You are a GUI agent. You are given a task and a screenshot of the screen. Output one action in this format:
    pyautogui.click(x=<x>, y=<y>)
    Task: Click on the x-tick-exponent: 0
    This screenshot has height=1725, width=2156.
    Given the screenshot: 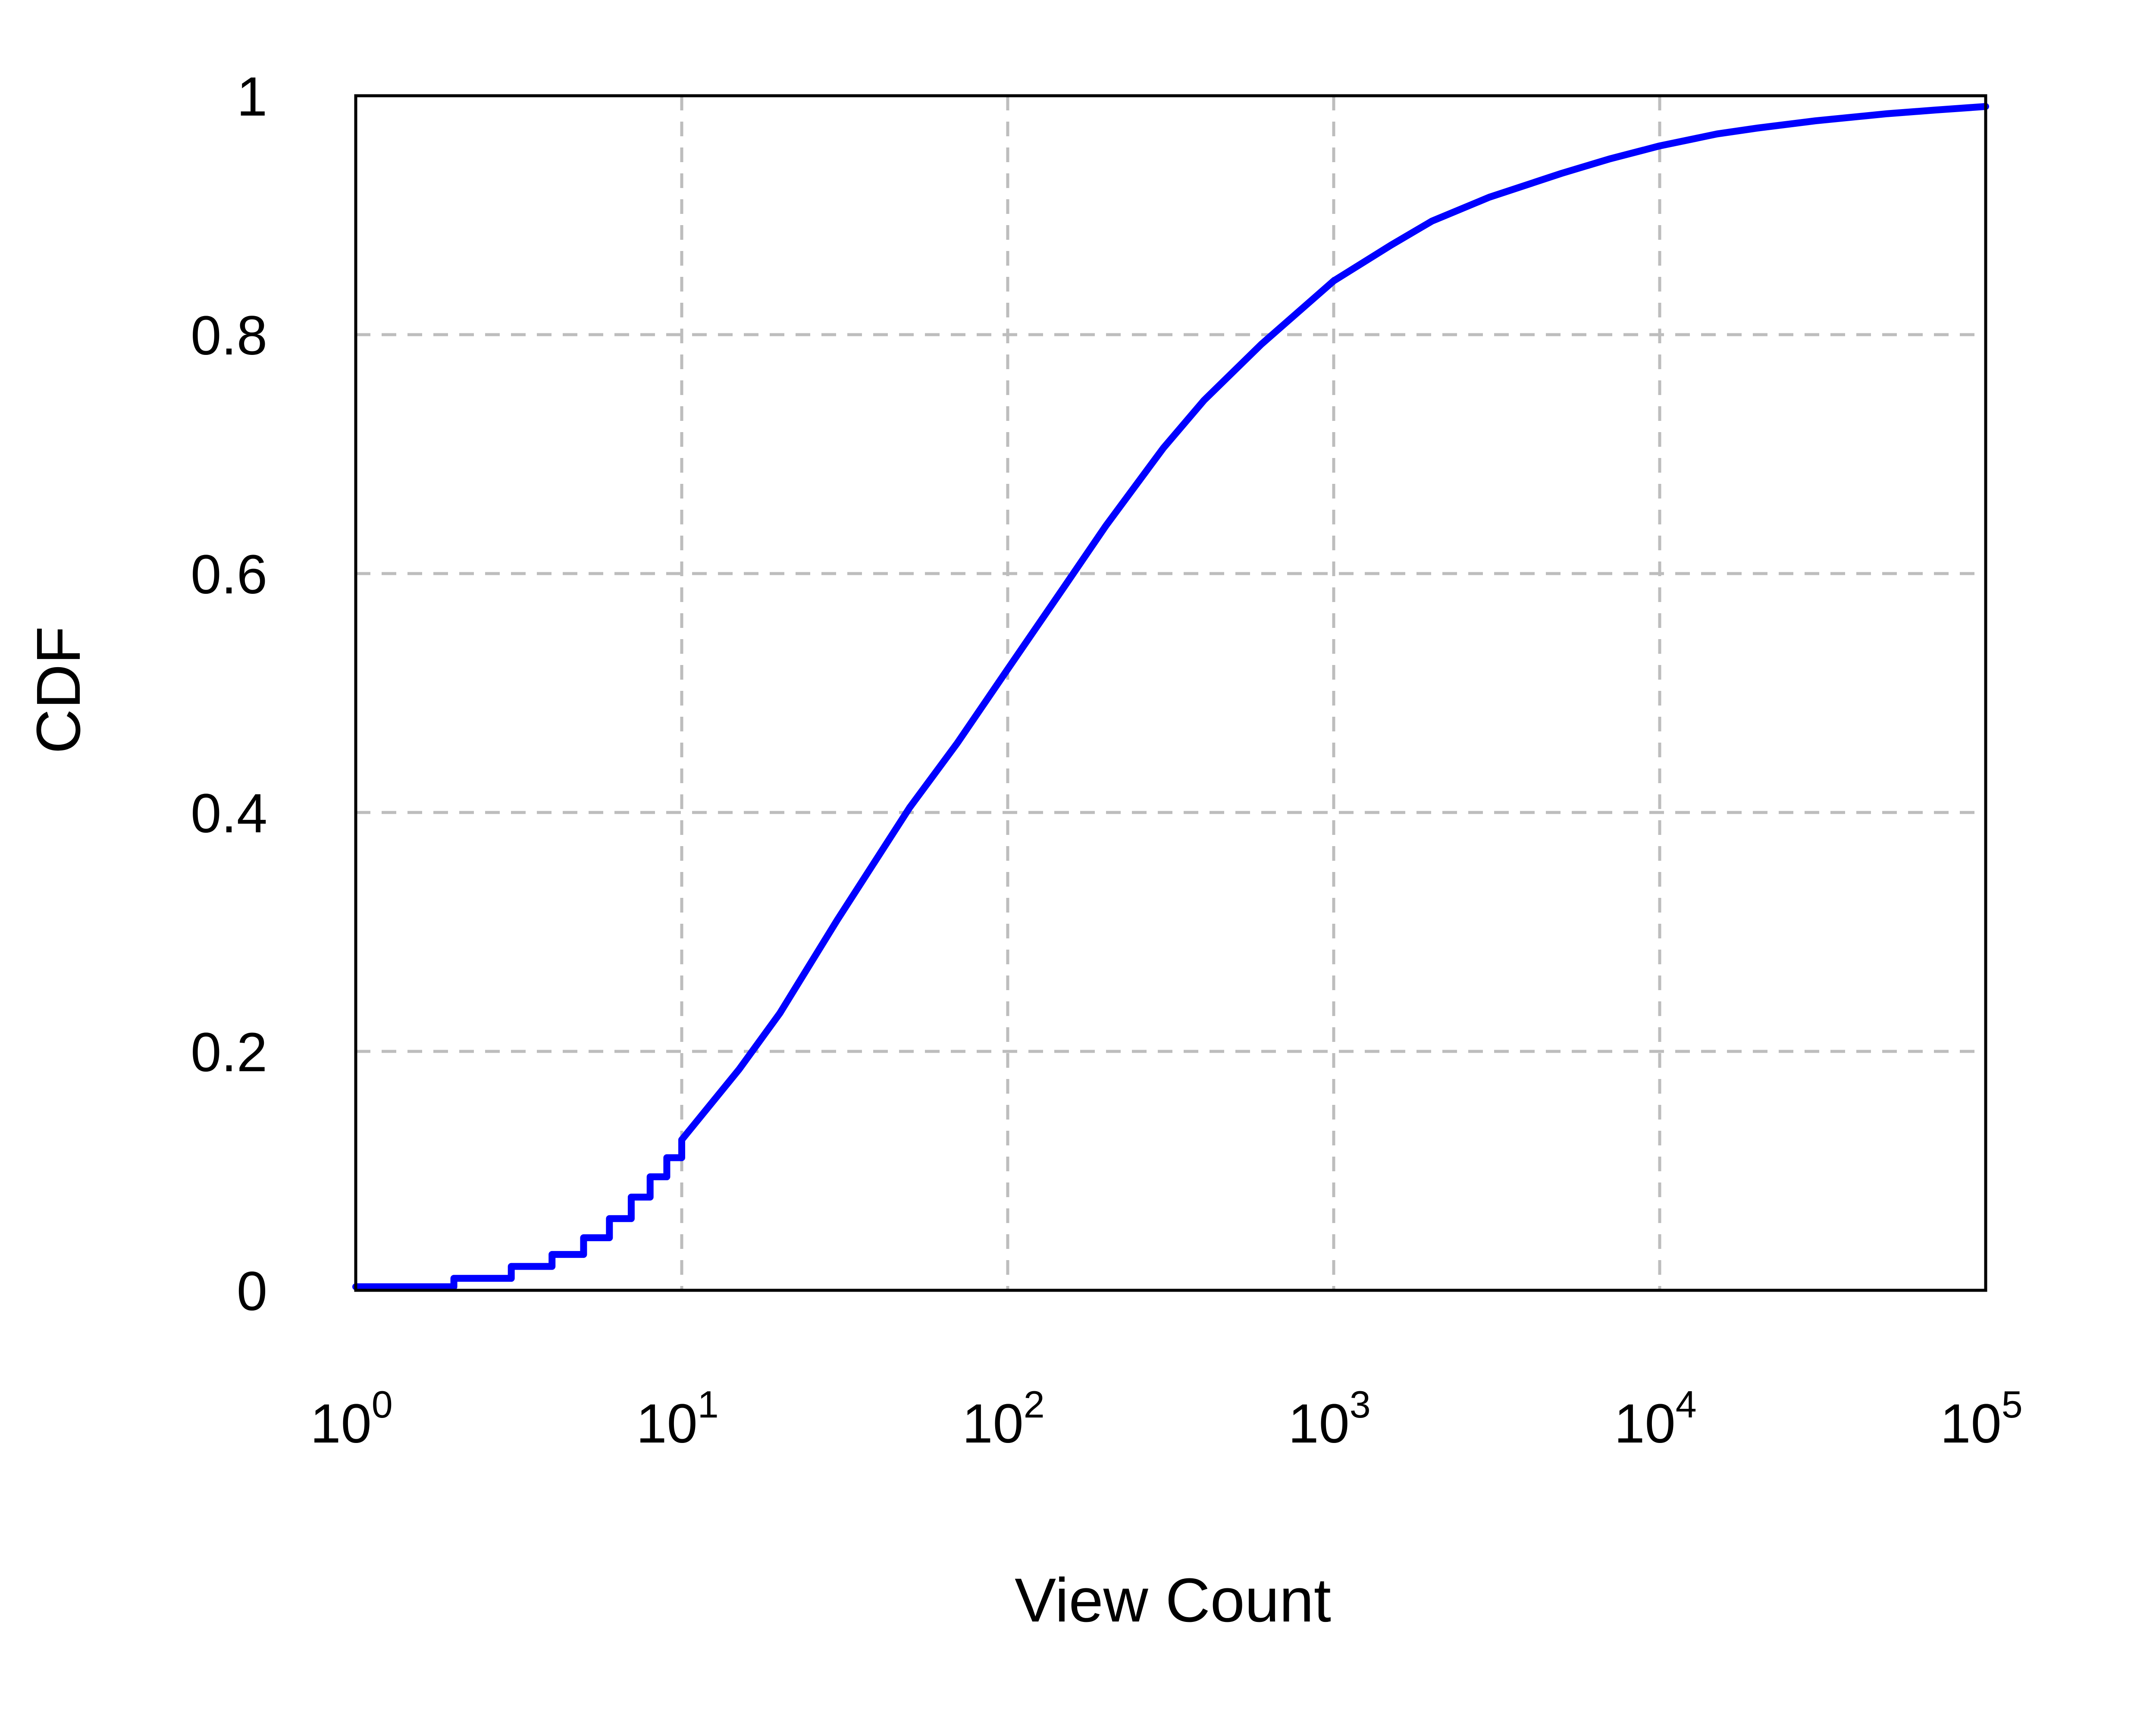 What is the action you would take?
    pyautogui.click(x=382, y=1404)
    